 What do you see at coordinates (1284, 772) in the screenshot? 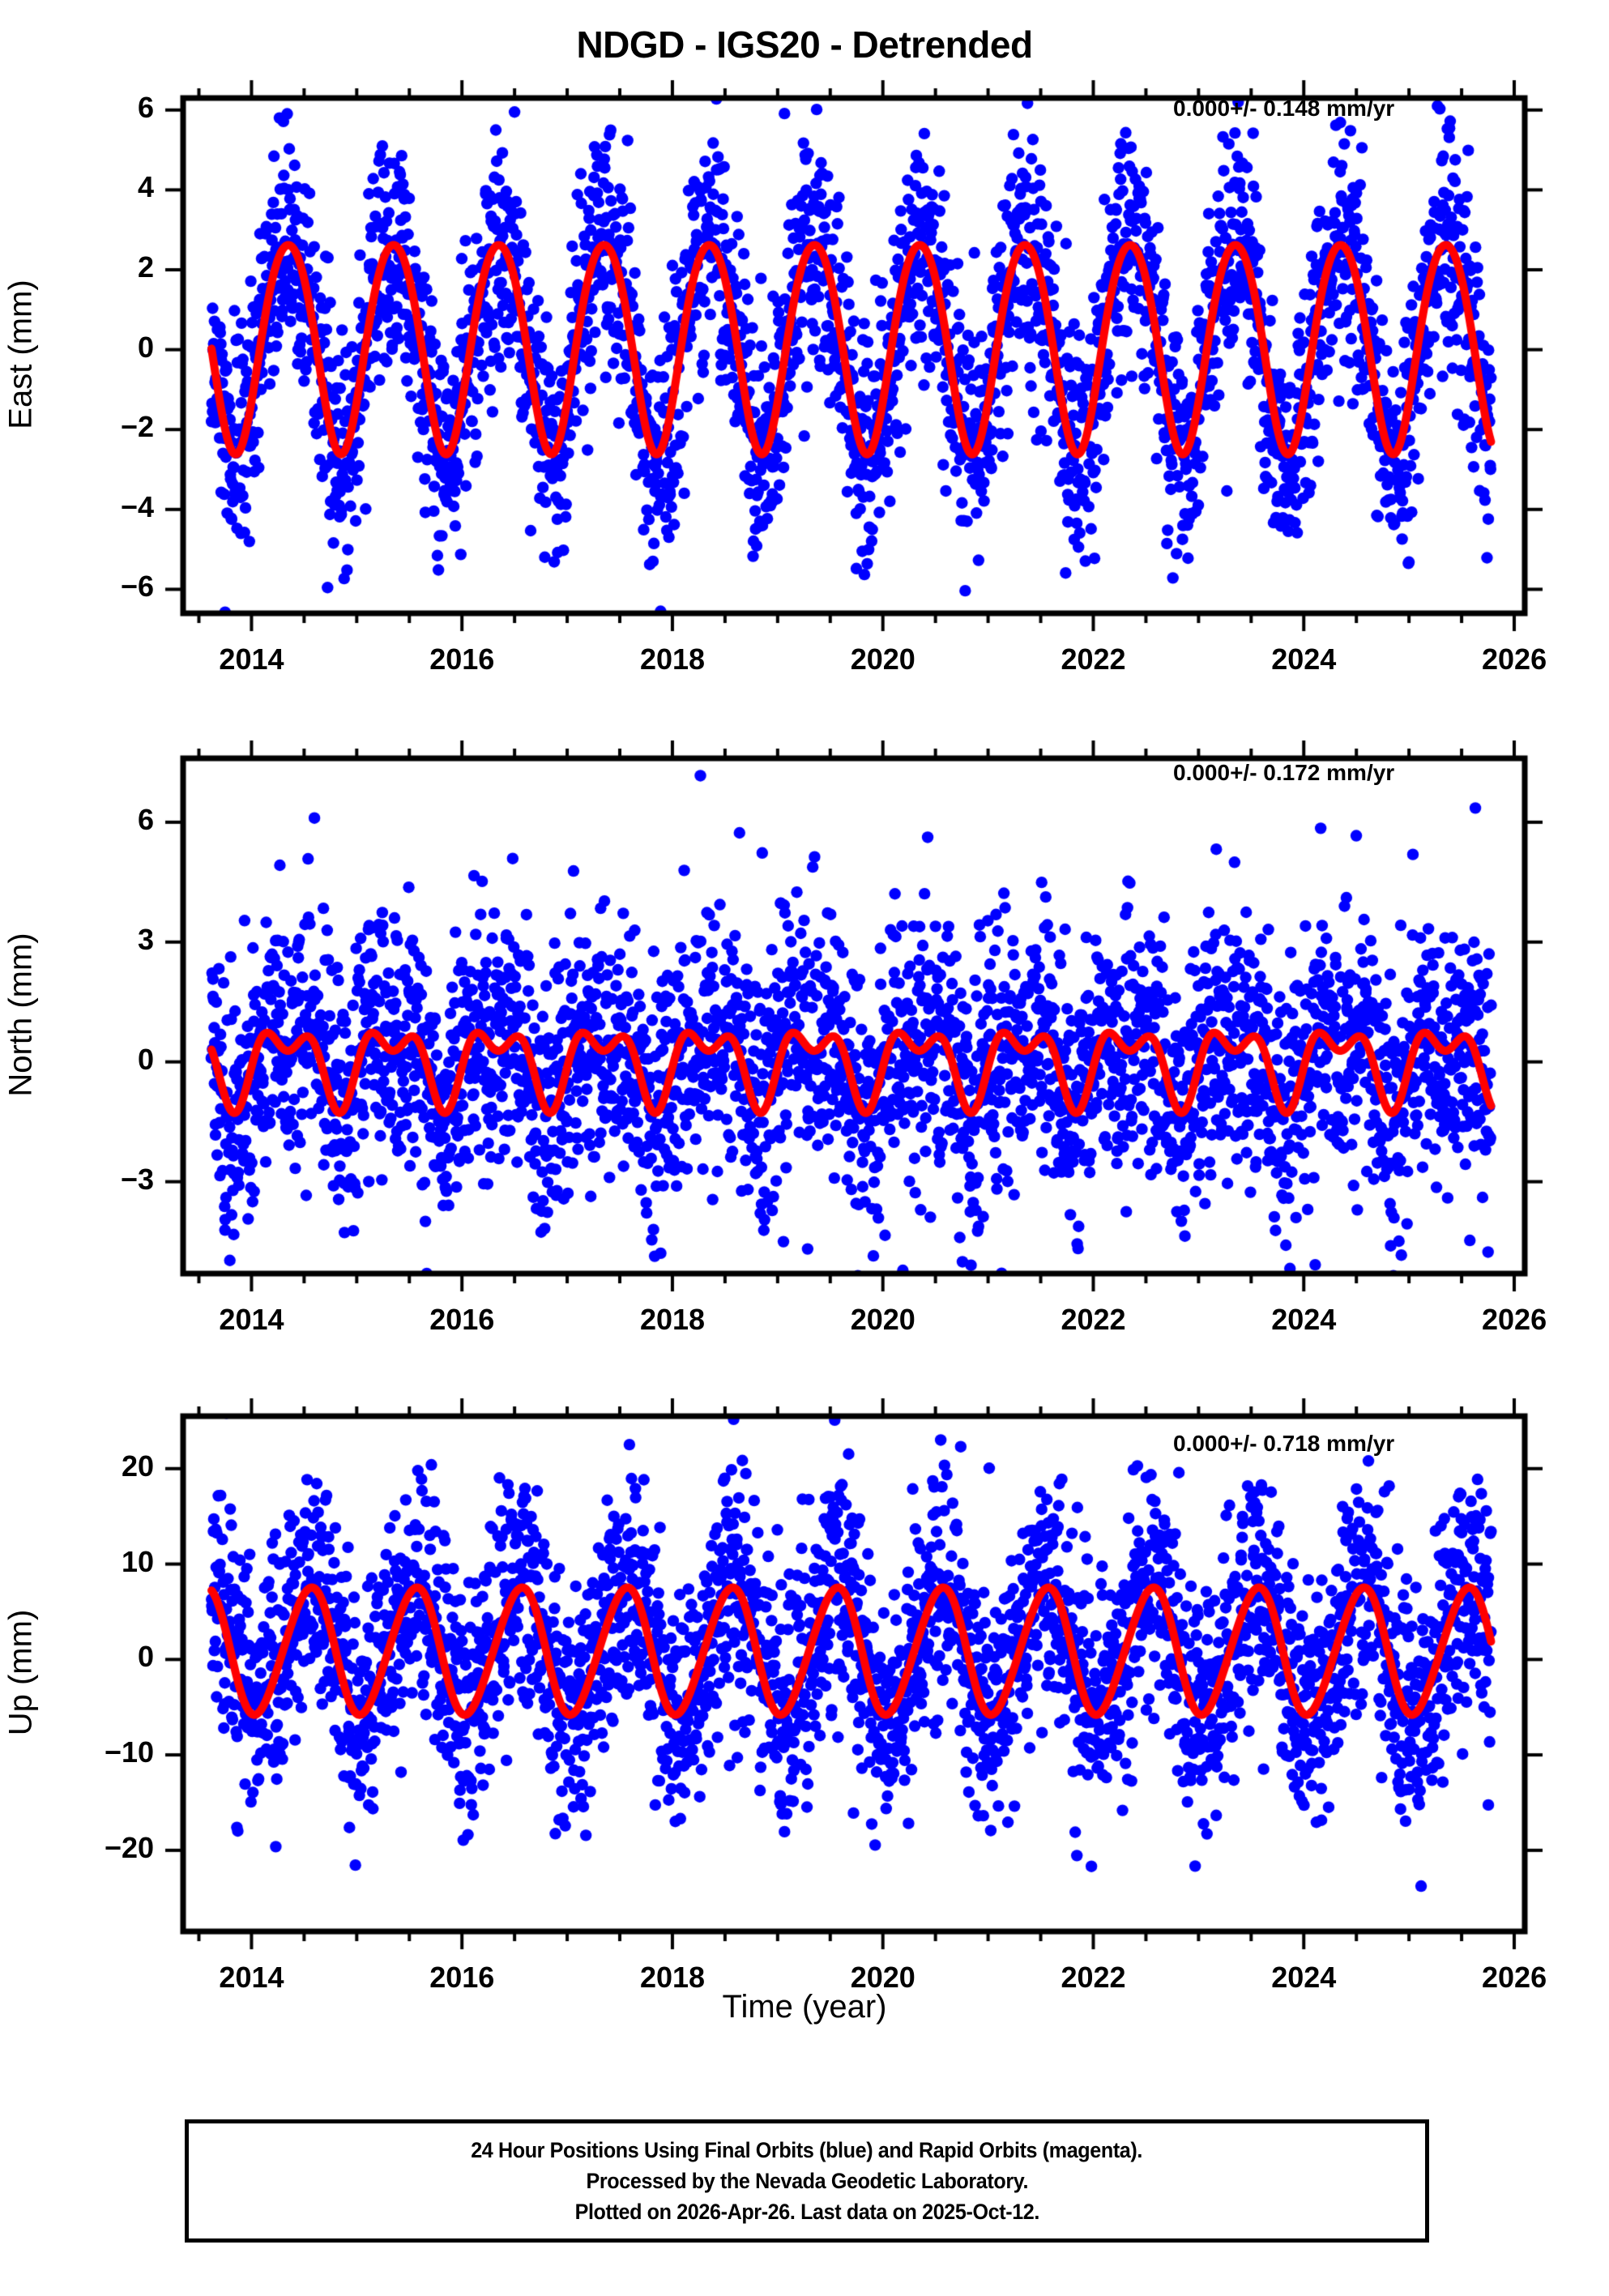
I see `north-rate-annotation: 0.000+/- 0.172 mm/yr` at bounding box center [1284, 772].